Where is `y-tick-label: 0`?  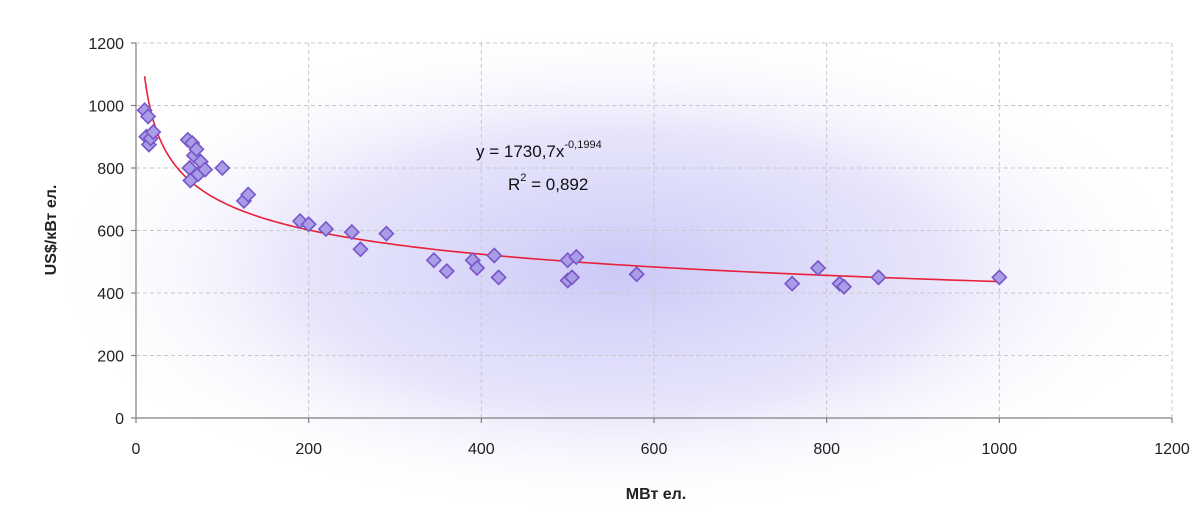
y-tick-label: 0 is located at coordinates (119, 419).